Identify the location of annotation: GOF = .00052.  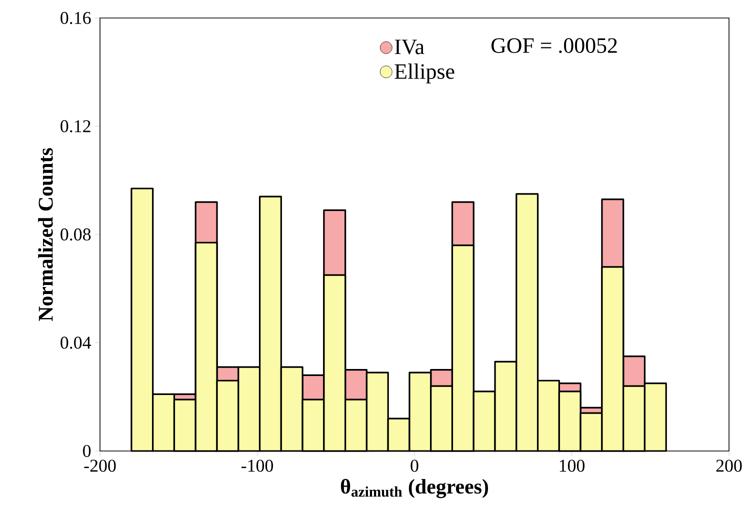
(554, 46).